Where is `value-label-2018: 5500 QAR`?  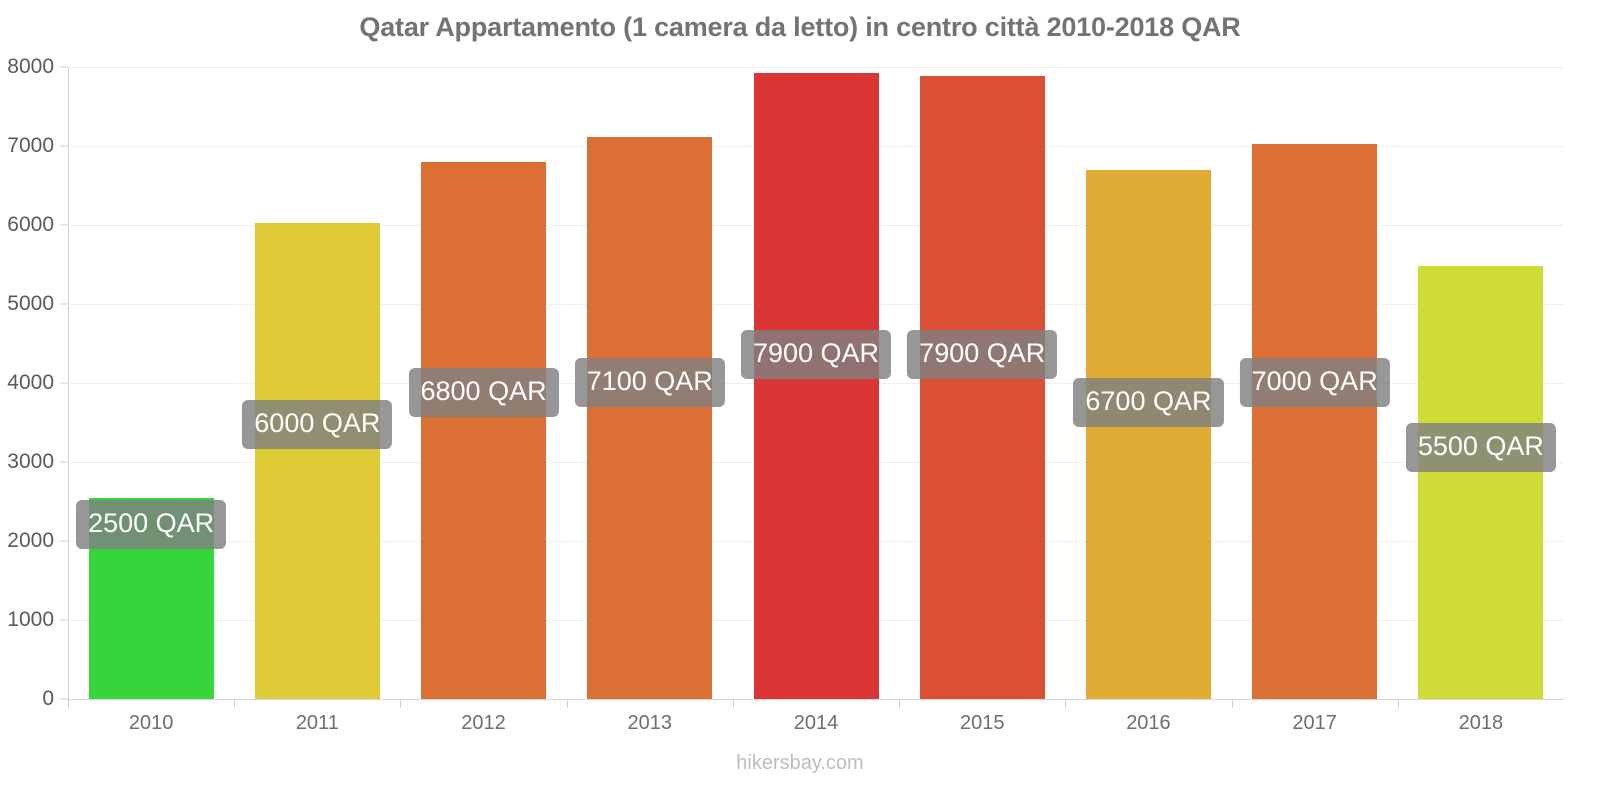
value-label-2018: 5500 QAR is located at coordinates (1480, 447).